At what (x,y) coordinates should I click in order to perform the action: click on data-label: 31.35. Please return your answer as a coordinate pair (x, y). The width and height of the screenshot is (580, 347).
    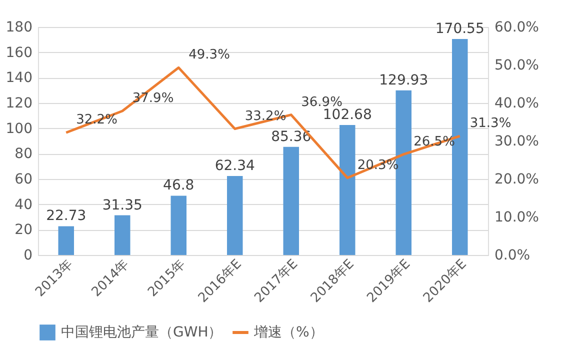
    Looking at the image, I should click on (122, 205).